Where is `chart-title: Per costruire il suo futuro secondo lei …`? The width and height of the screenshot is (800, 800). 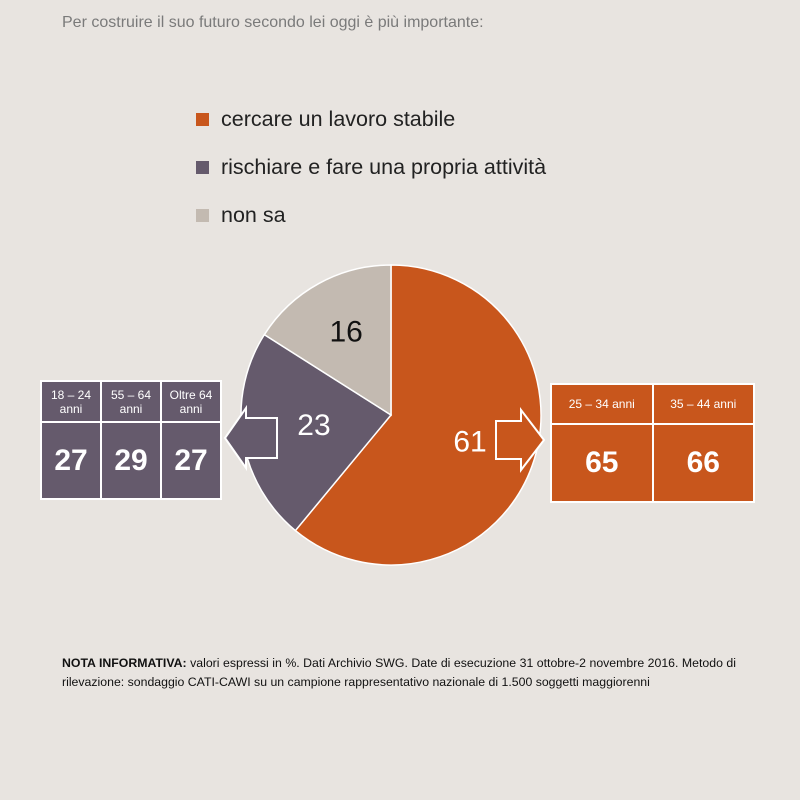 chart-title: Per costruire il suo futuro secondo lei … is located at coordinates (273, 22).